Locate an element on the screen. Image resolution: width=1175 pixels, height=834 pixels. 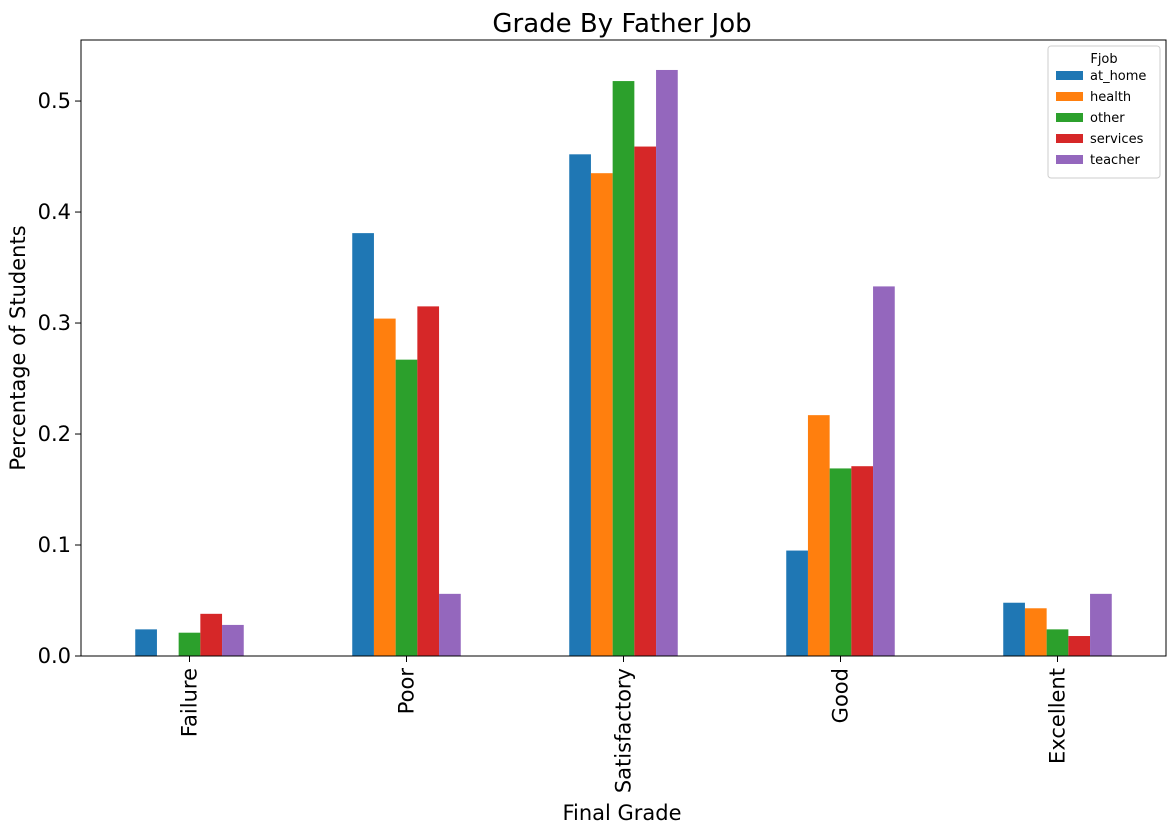
y-tick-label: 0.2 is located at coordinates (54, 434).